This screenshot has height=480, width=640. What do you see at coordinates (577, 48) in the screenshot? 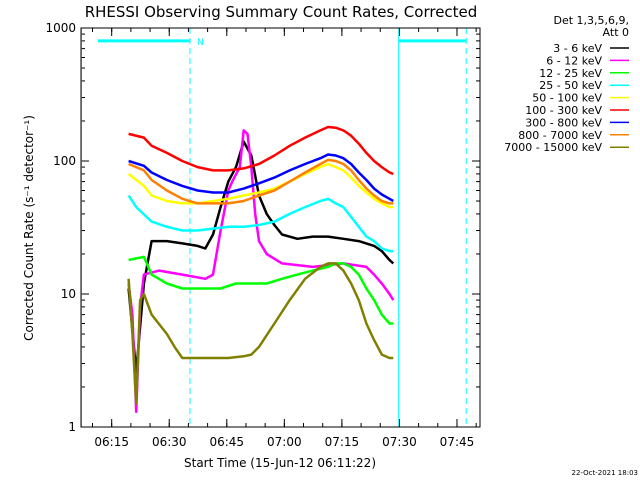
I see `legend-label: 3 - 6 keV` at bounding box center [577, 48].